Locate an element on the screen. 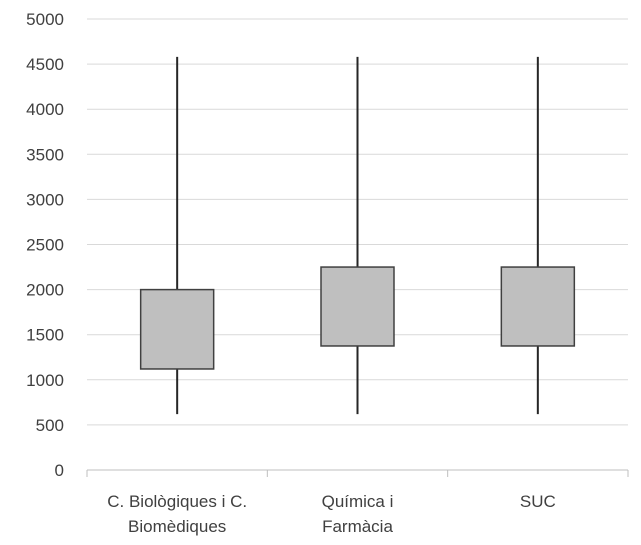 The height and width of the screenshot is (545, 641). y-tick-label: 3000 is located at coordinates (45, 199).